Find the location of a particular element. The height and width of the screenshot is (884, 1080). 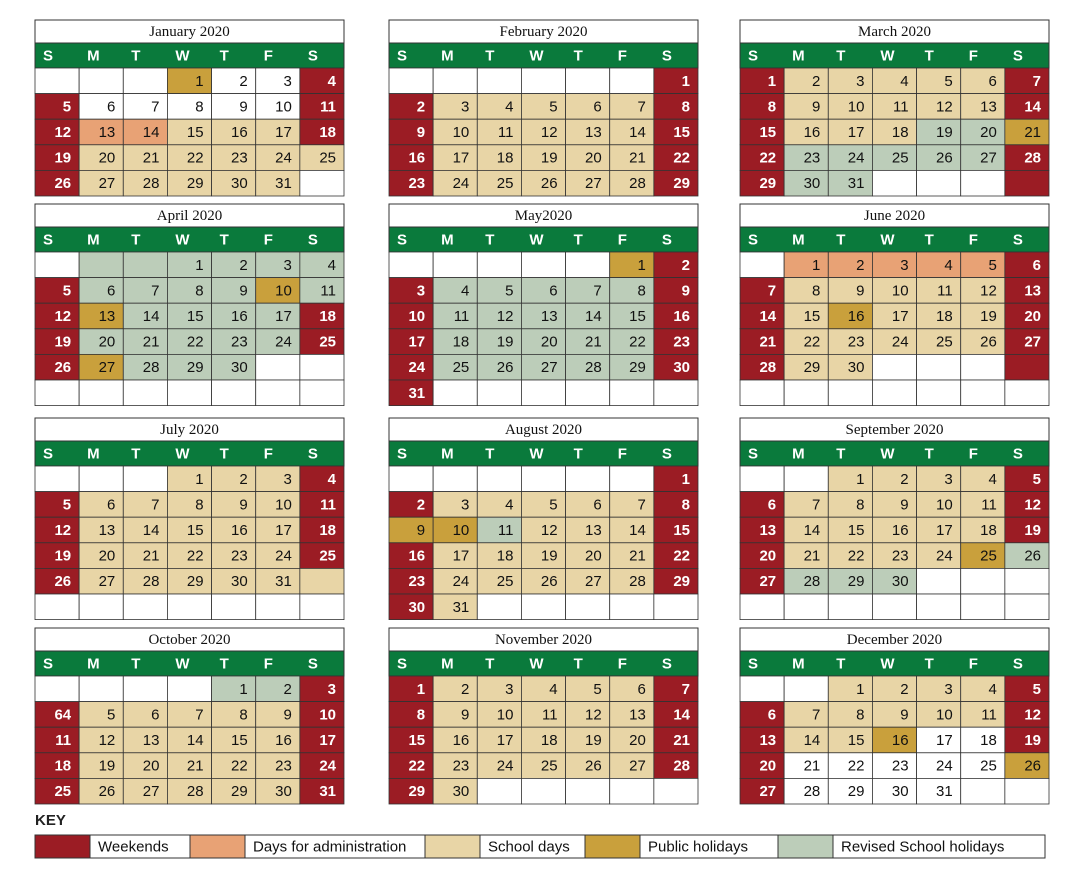

month-title: February 2020 is located at coordinates (544, 32).